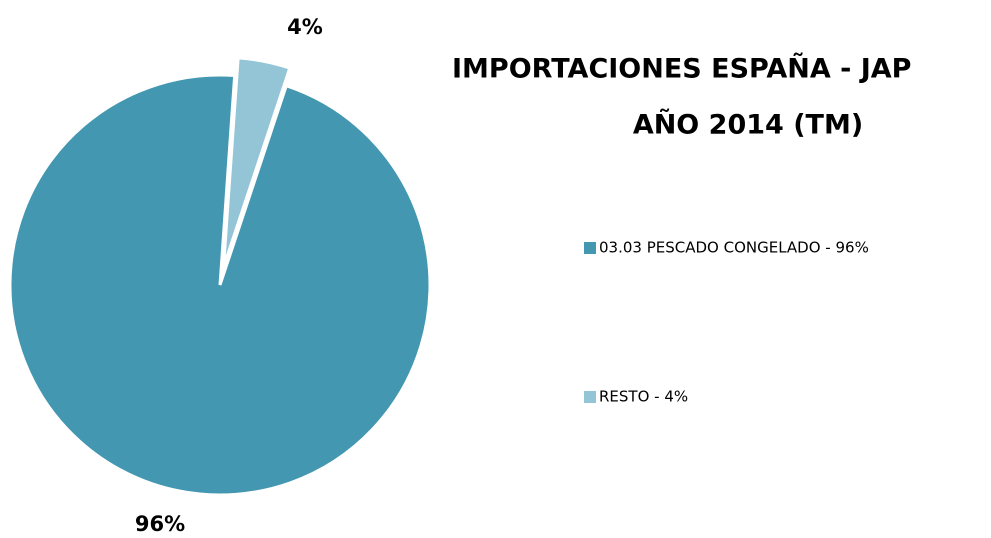  What do you see at coordinates (748, 125) in the screenshot?
I see `chart-title: AÑO 2014 (TM)` at bounding box center [748, 125].